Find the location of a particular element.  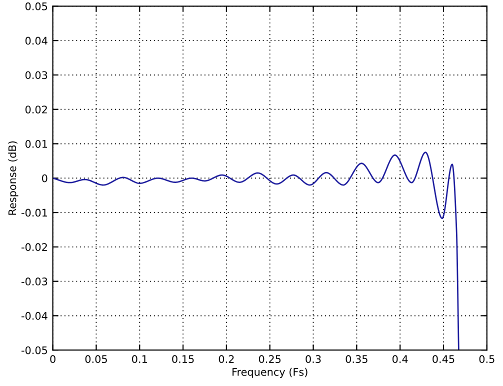

x-tick-label: 0 is located at coordinates (53, 359).